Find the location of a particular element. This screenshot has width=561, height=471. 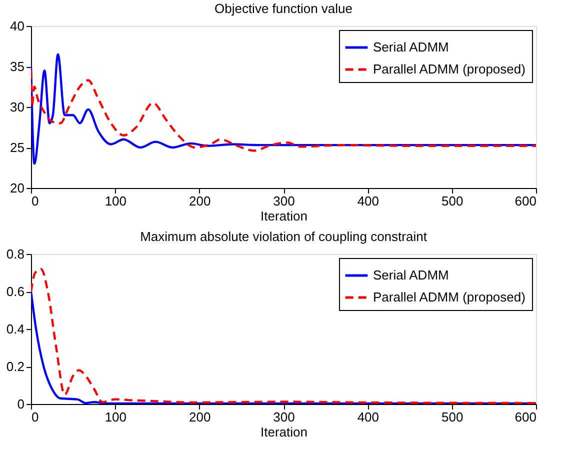

y-tick-label: 40 is located at coordinates (17, 26).